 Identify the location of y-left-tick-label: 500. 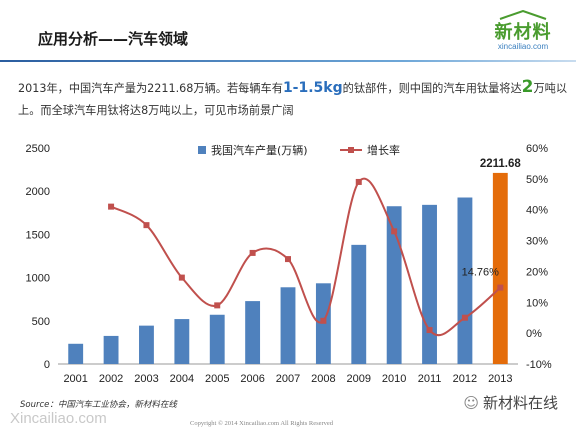
(41, 322).